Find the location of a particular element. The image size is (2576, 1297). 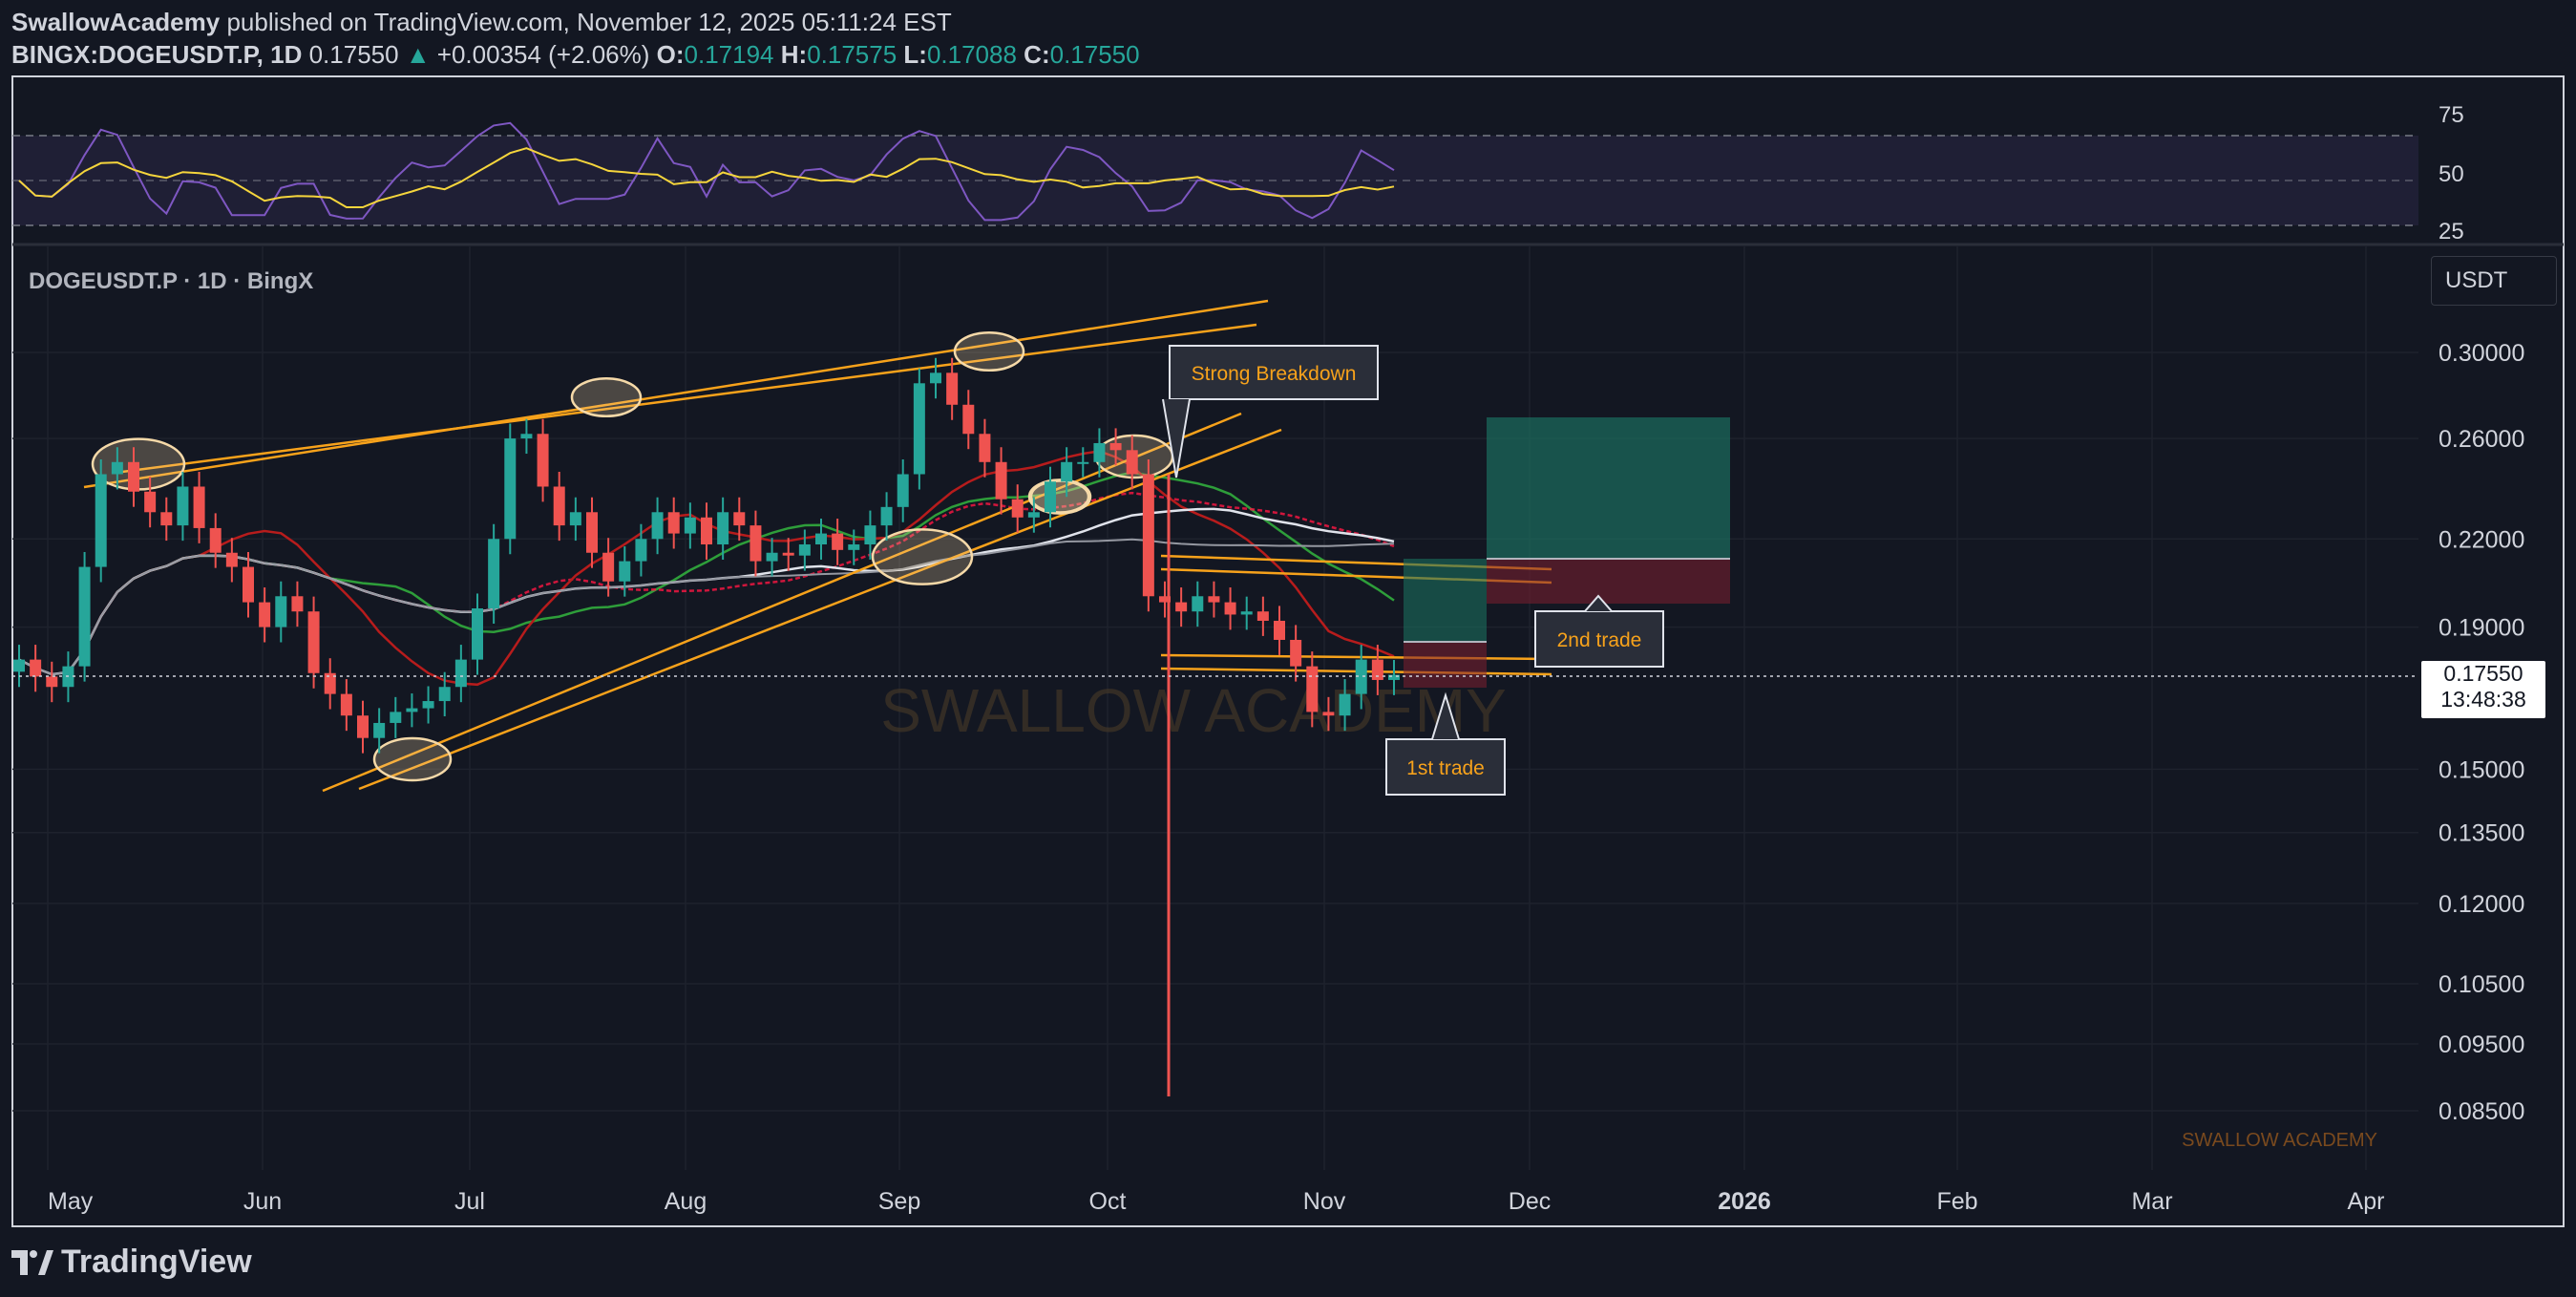

rsi-tick-label: 50 is located at coordinates (2451, 174).